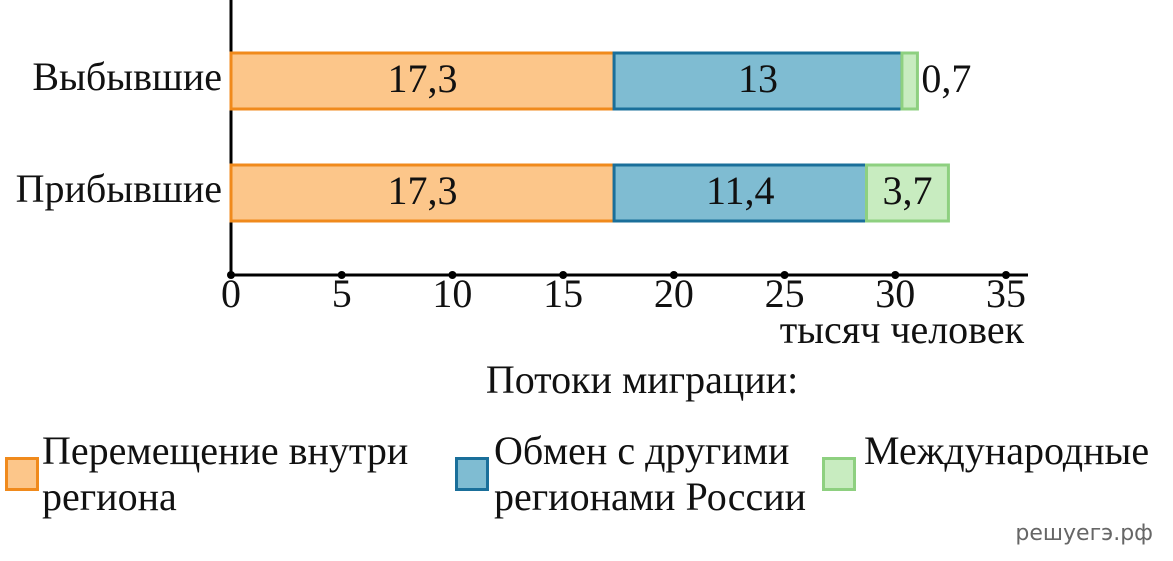  What do you see at coordinates (119, 188) in the screenshot?
I see `y-tick-label: Прибывшие` at bounding box center [119, 188].